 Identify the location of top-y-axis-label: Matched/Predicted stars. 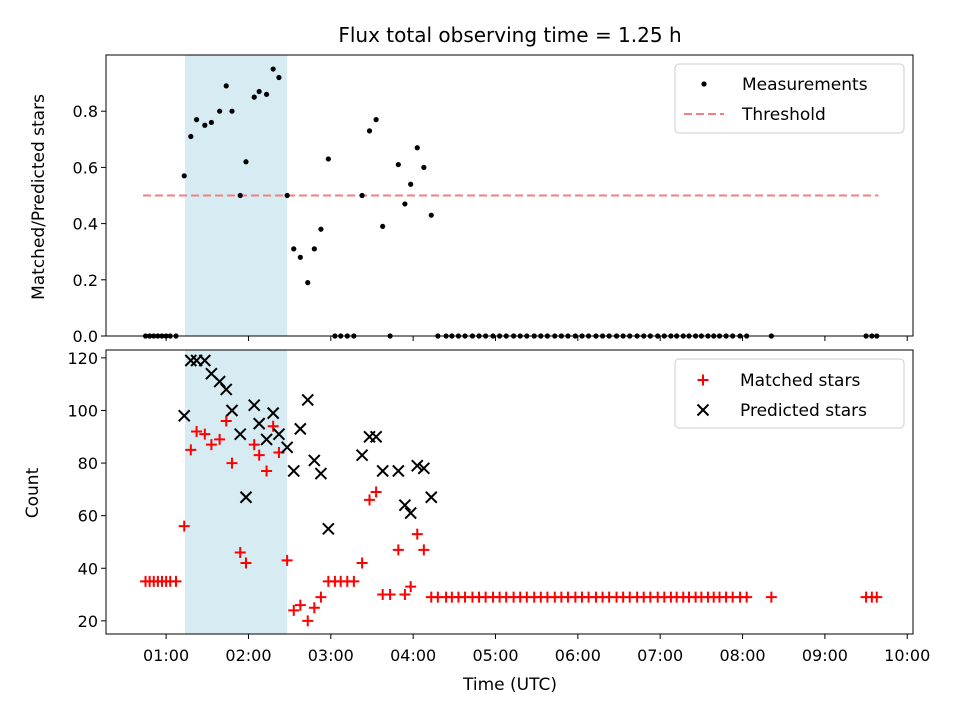
(39, 197).